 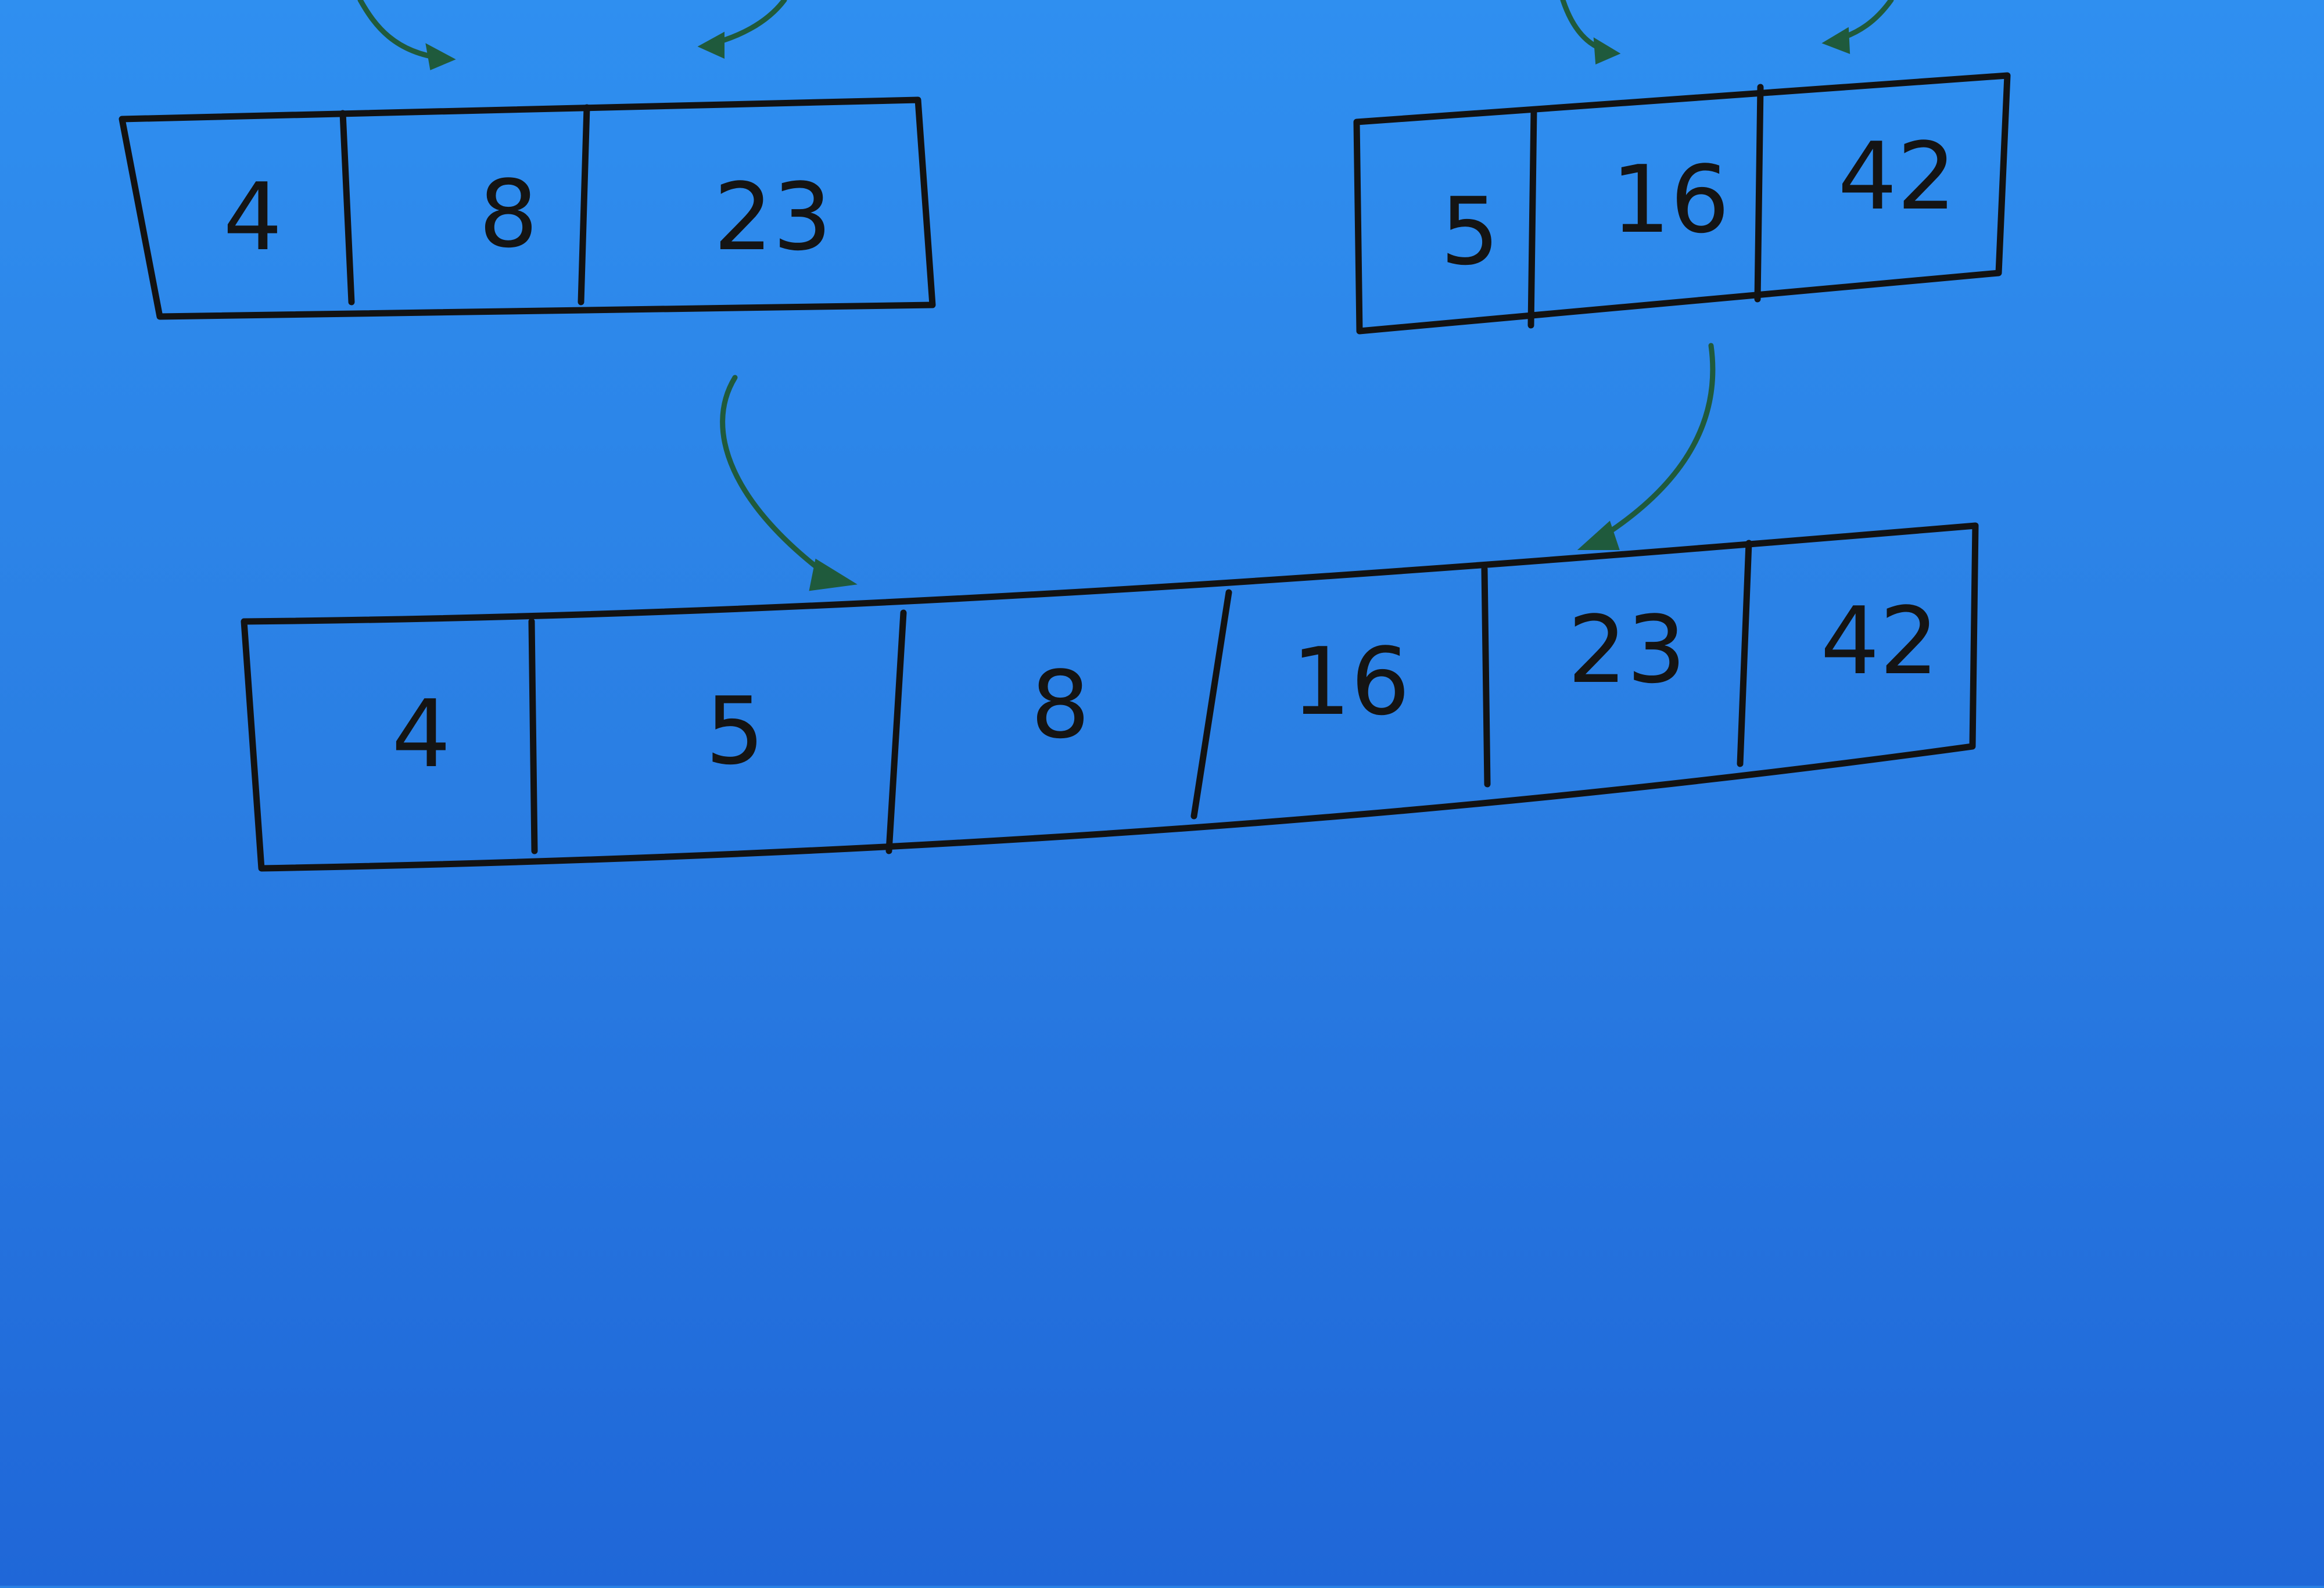 I want to click on left-array: 4 8 23, so click(x=527, y=208).